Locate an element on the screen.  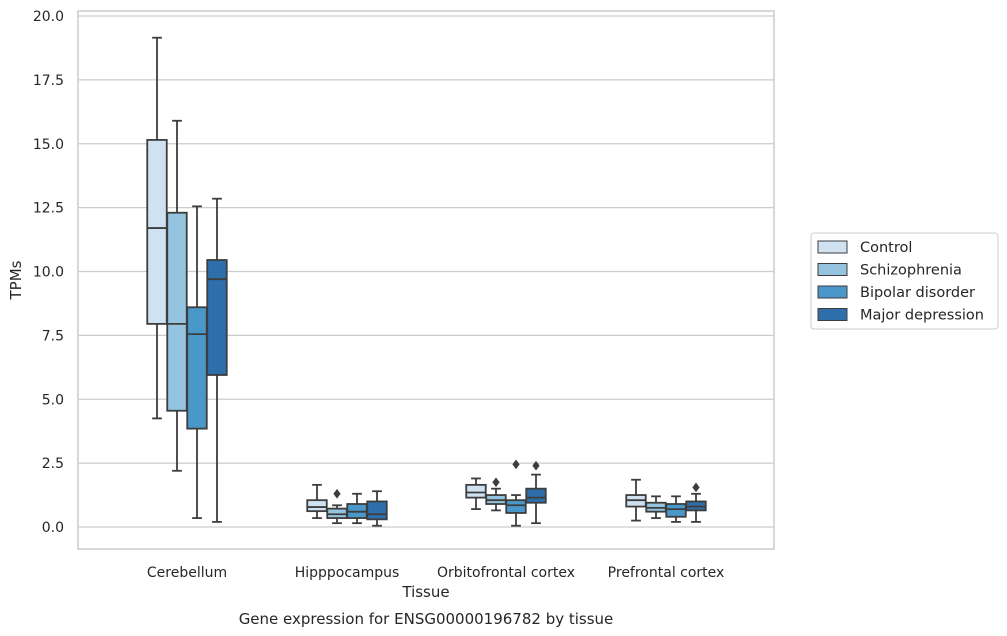
x-tick-label: Hipppocampus is located at coordinates (347, 573).